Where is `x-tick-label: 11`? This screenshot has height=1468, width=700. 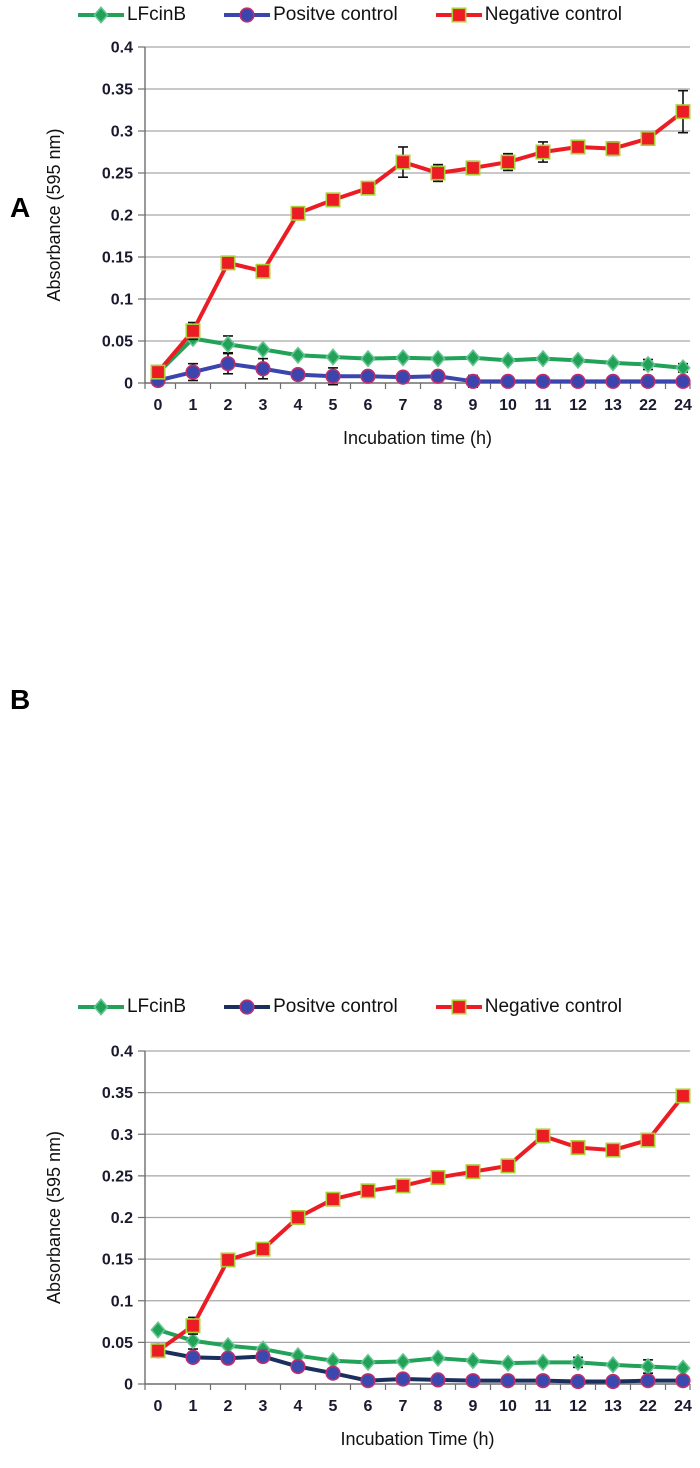 x-tick-label: 11 is located at coordinates (543, 405).